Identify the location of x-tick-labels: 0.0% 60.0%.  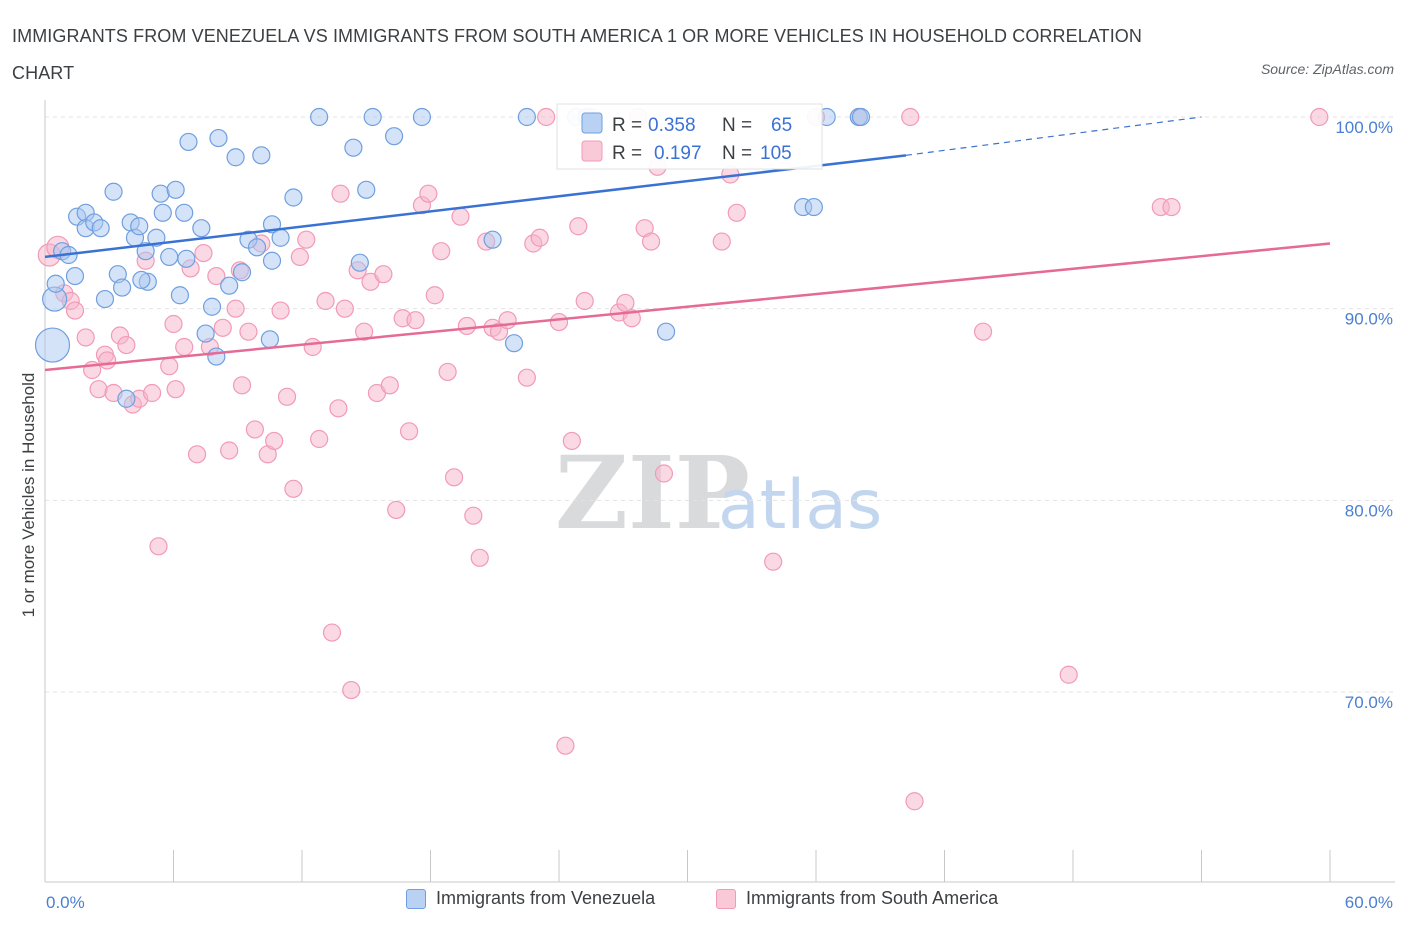
(719, 902).